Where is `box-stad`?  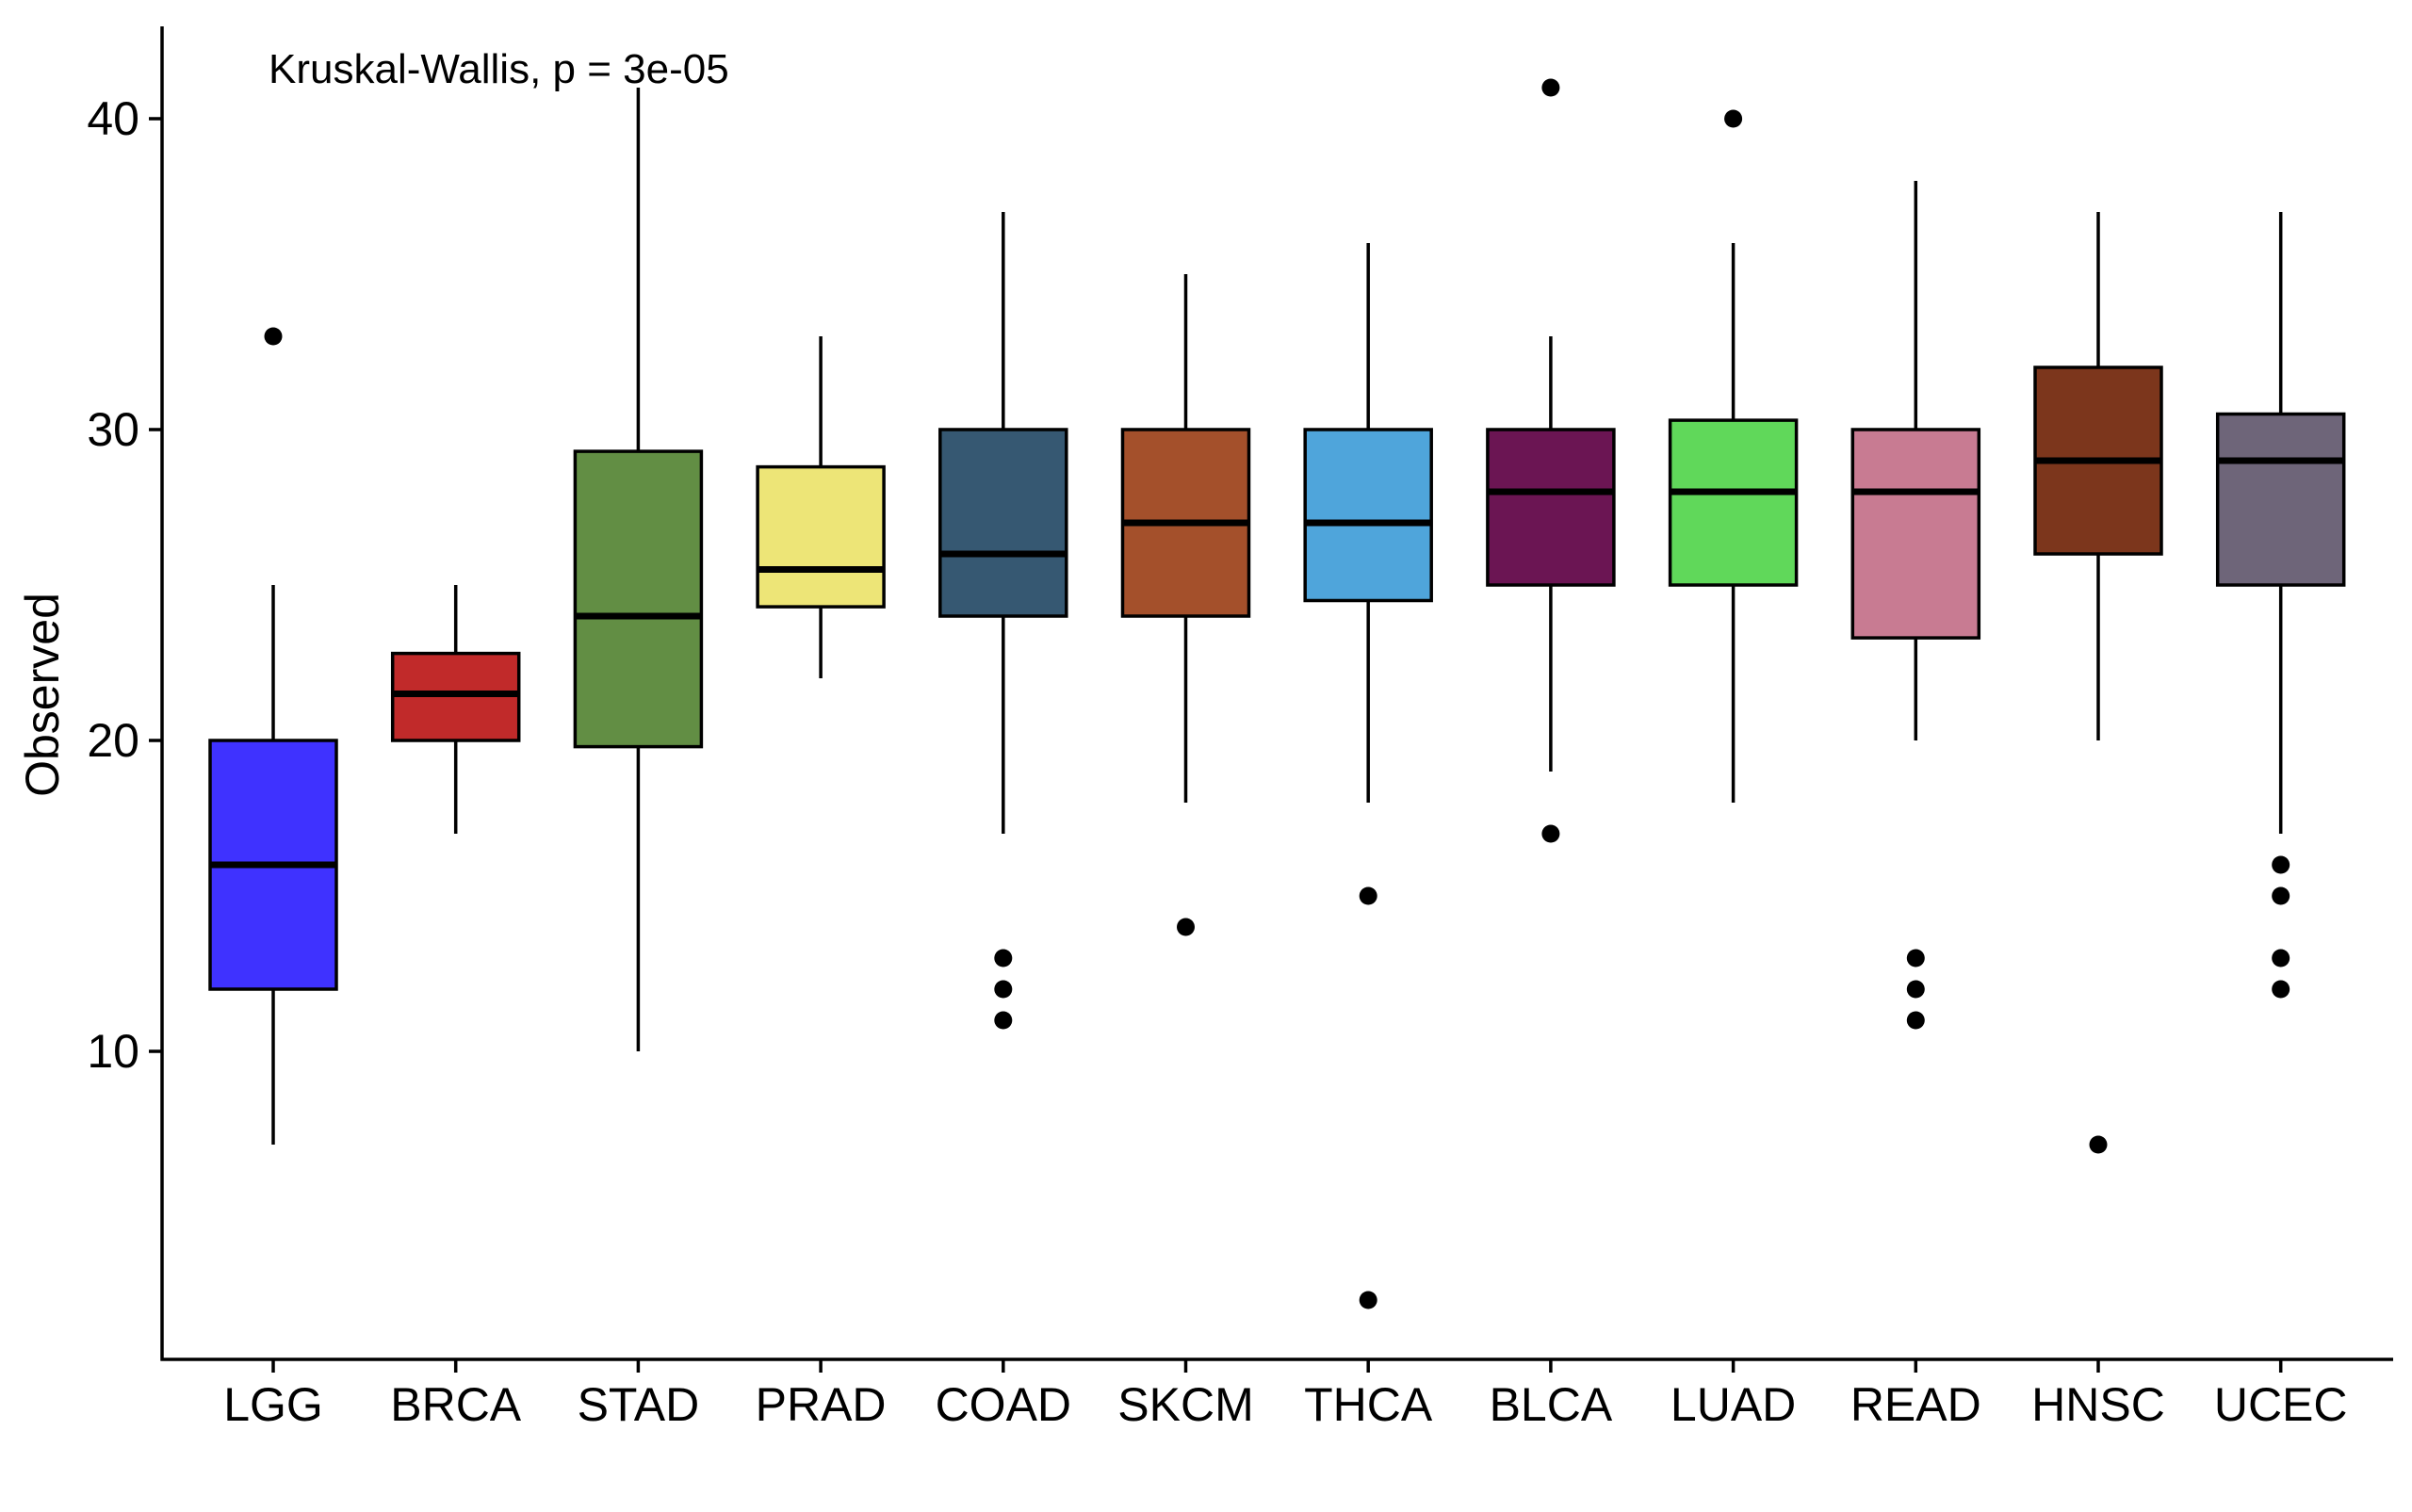
box-stad is located at coordinates (638, 599).